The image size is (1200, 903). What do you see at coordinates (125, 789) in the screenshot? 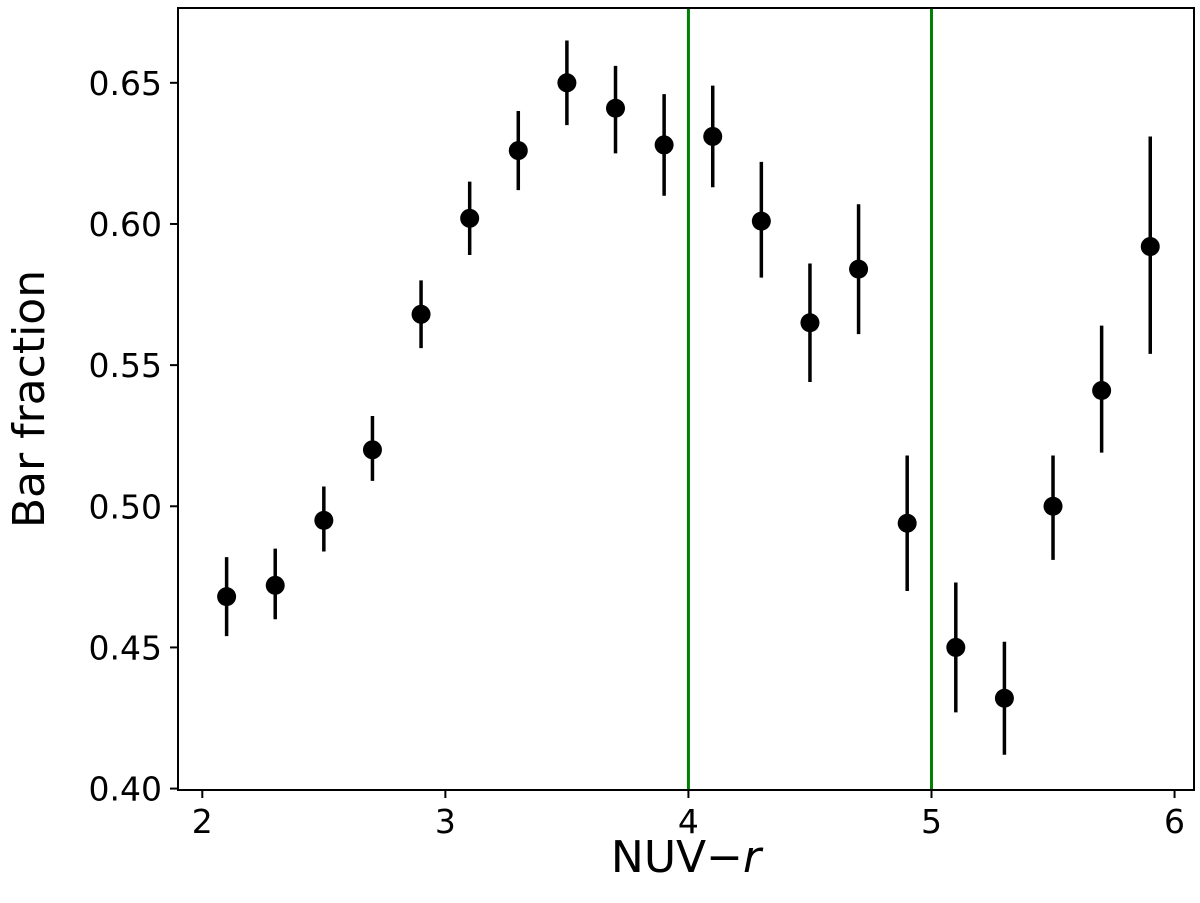
I see `y-tick-label-0: 0.40` at bounding box center [125, 789].